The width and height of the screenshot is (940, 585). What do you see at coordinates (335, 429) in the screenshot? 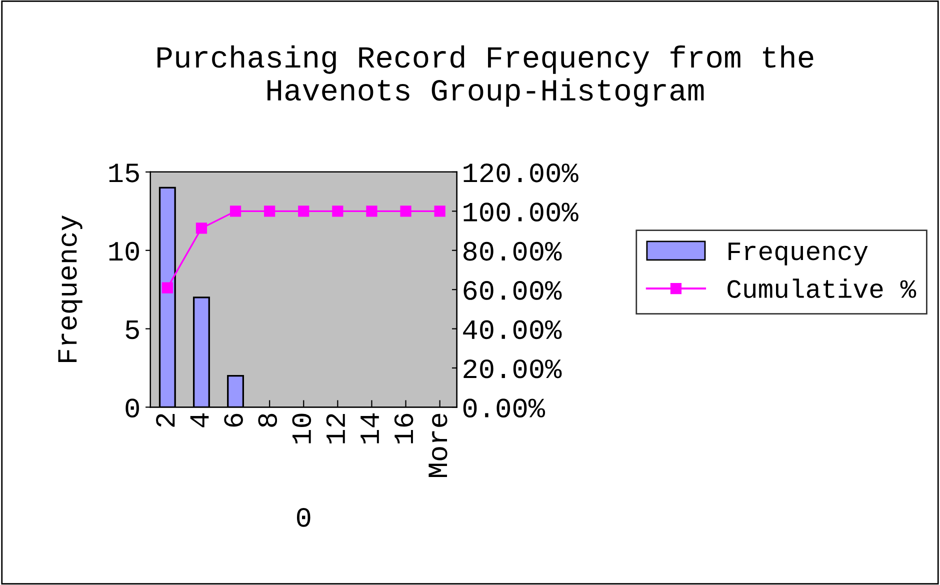
I see `x-tick-label: 12` at bounding box center [335, 429].